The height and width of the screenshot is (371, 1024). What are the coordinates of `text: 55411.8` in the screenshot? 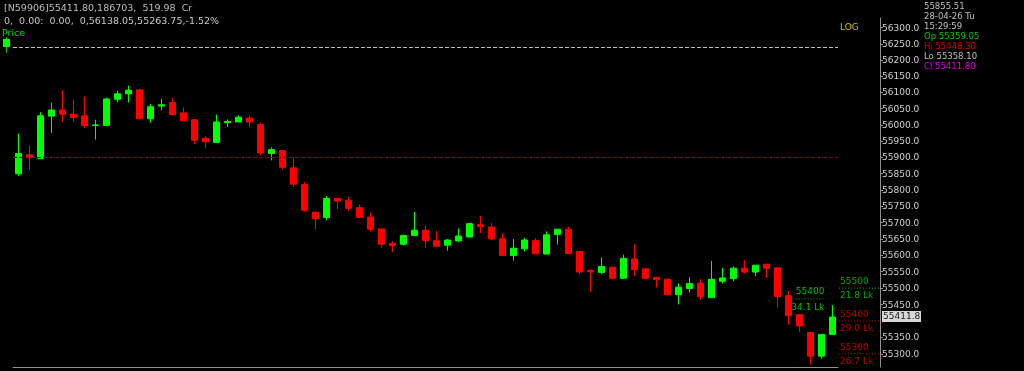 It's located at (902, 317).